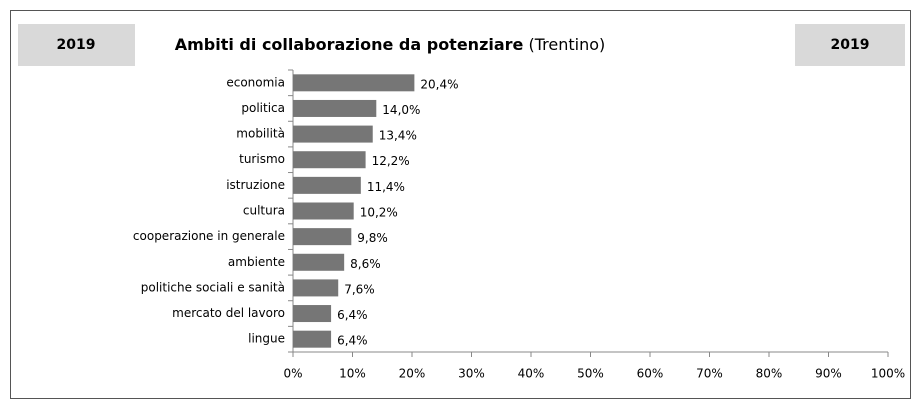  Describe the element at coordinates (349, 44) in the screenshot. I see `title-main: Ambiti di collaborazione da potenziare` at that location.